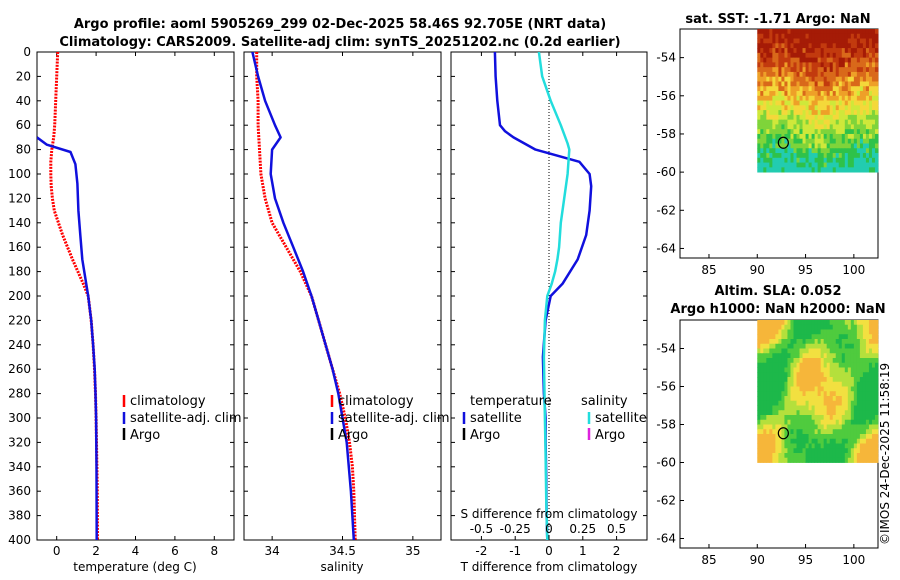 The image size is (900, 580). Describe the element at coordinates (19, 296) in the screenshot. I see `depth-tick-label: 200` at that location.